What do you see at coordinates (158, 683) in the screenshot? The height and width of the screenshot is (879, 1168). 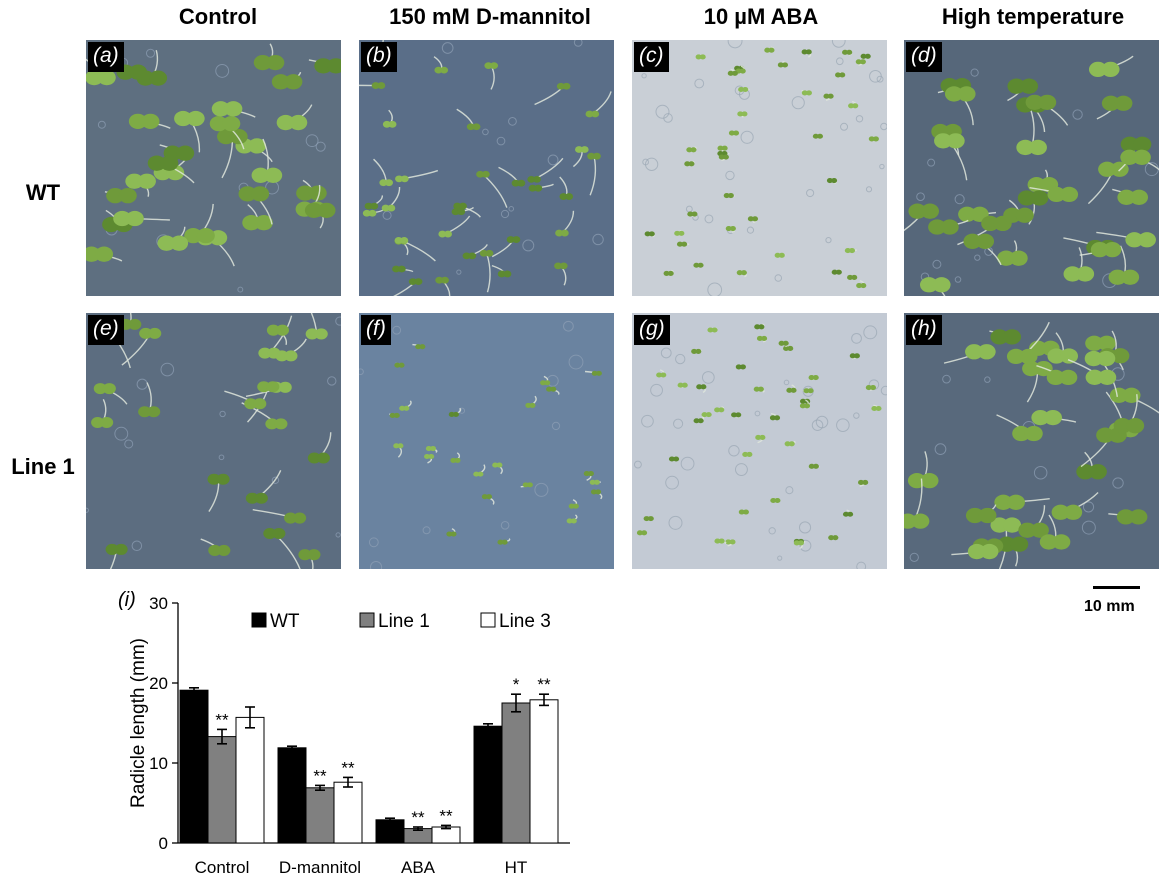 I see `y-tick-label: 20` at bounding box center [158, 683].